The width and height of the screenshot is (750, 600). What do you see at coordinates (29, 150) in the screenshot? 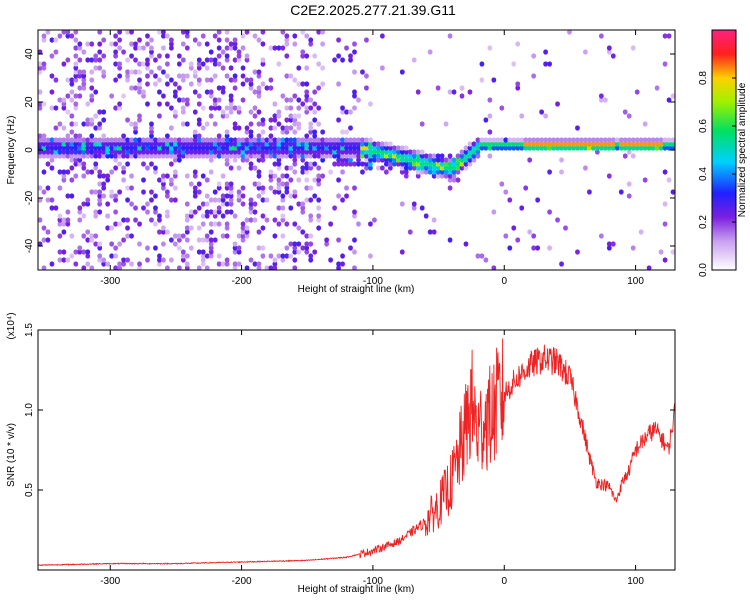
I see `ytick-label: 0` at bounding box center [29, 150].